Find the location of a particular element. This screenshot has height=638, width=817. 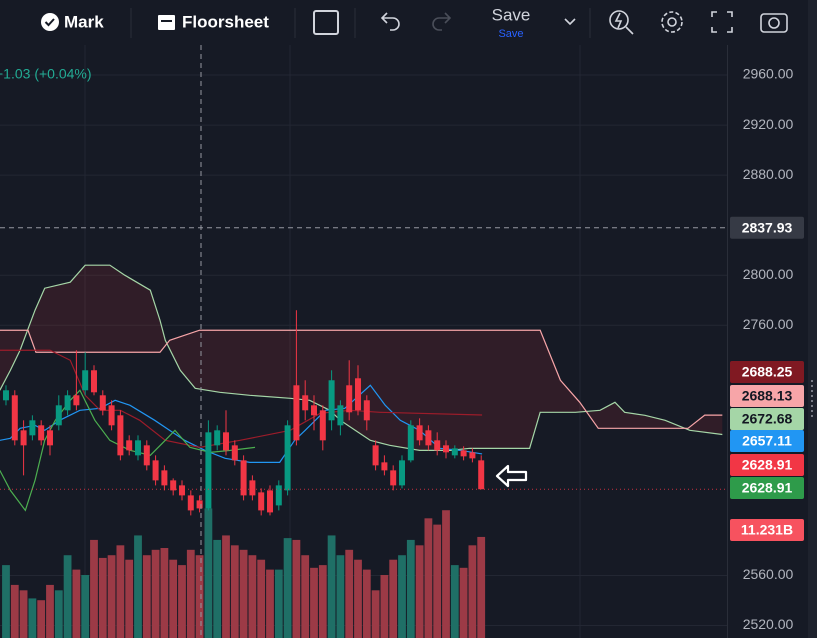

gear-center is located at coordinates (672, 22).